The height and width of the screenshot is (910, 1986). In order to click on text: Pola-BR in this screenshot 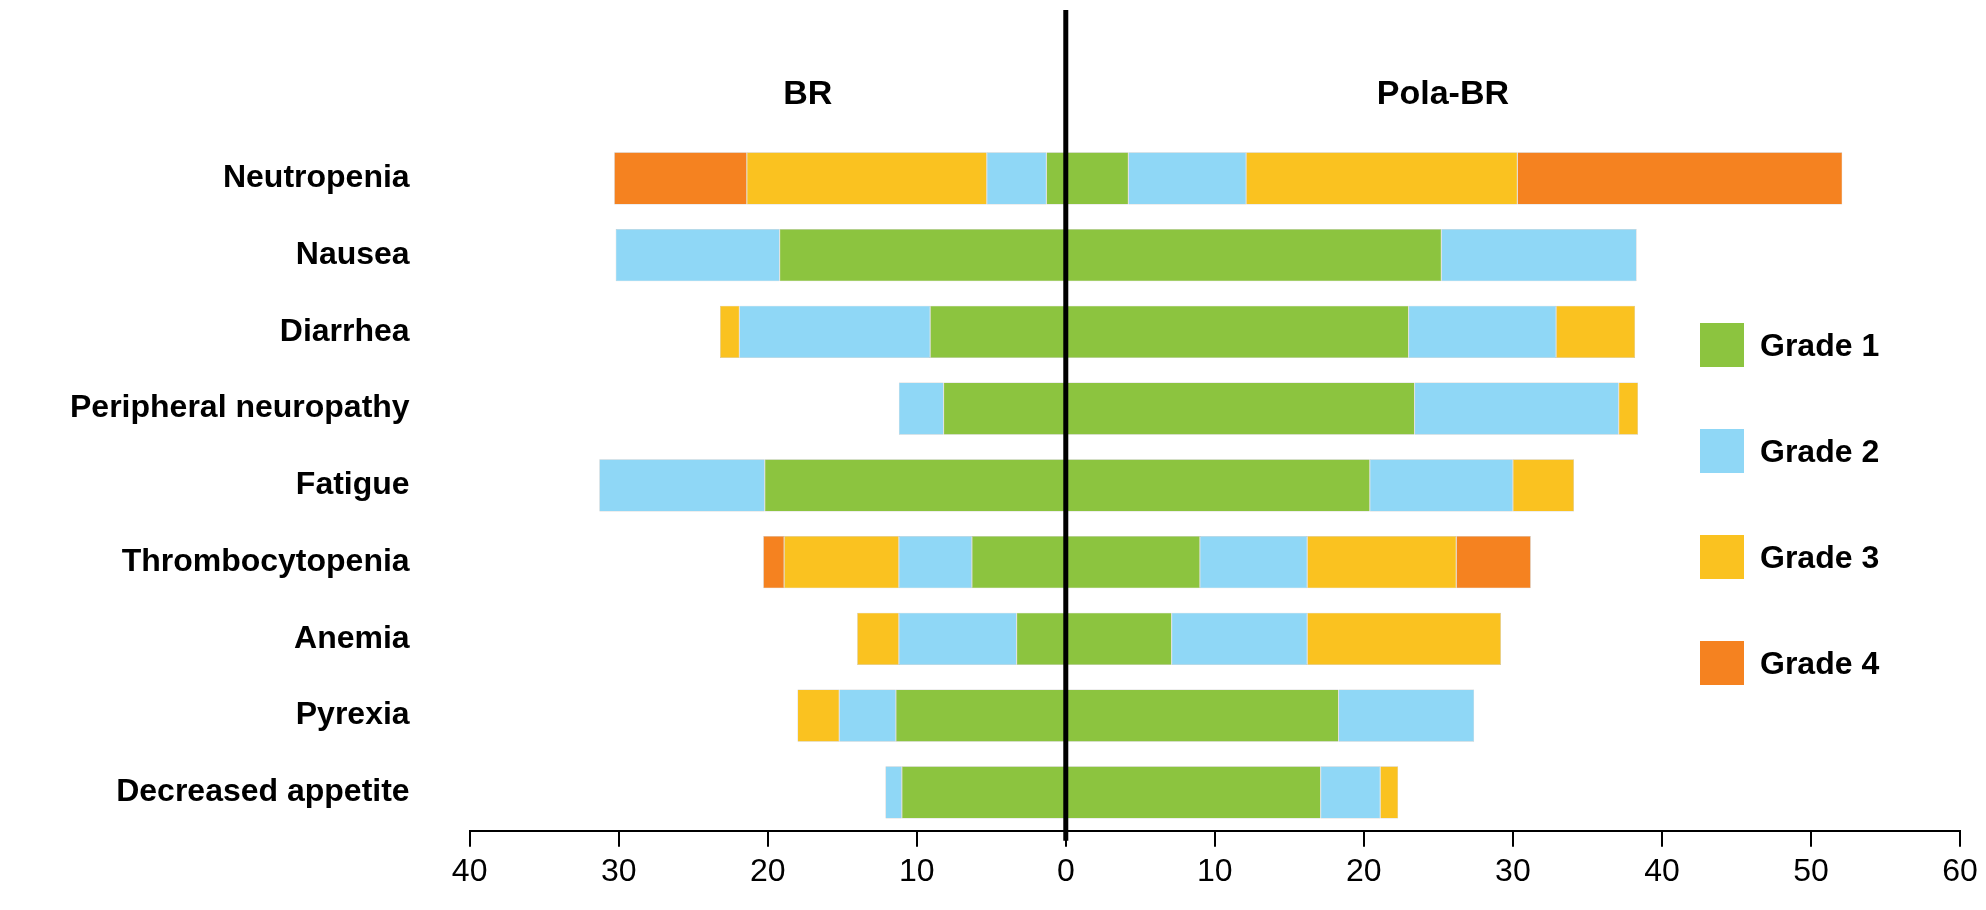, I will do `click(1443, 92)`.